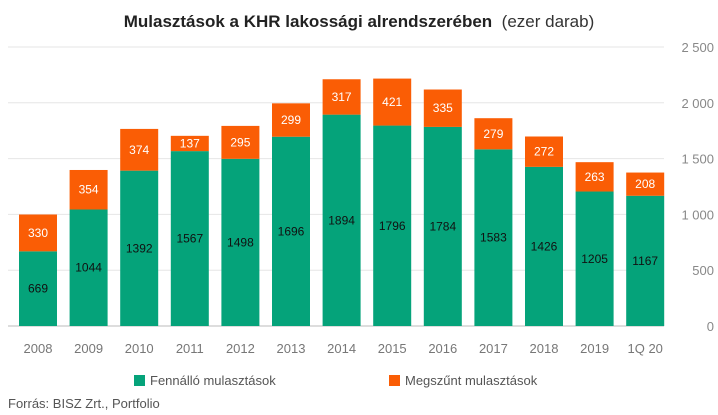  I want to click on data-label-fennallo: 1426, so click(544, 246).